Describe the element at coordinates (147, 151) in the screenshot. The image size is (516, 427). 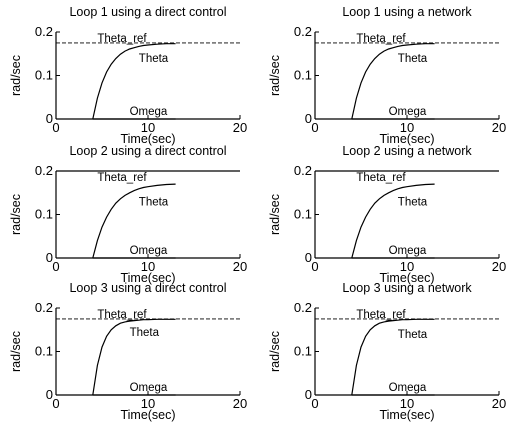
I see `subplot-title: Loop 2 using a direct control` at that location.